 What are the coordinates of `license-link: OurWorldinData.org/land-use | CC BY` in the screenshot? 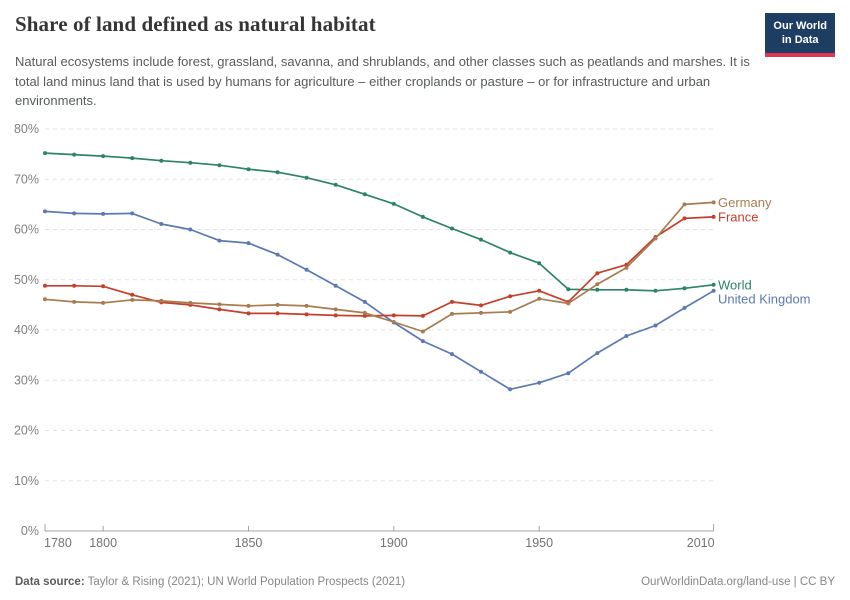 It's located at (738, 582).